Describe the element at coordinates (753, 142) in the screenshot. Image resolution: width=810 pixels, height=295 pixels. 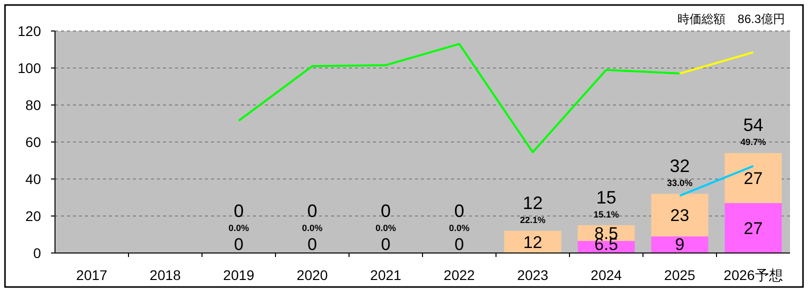
I see `annotation: 49.7%` at that location.